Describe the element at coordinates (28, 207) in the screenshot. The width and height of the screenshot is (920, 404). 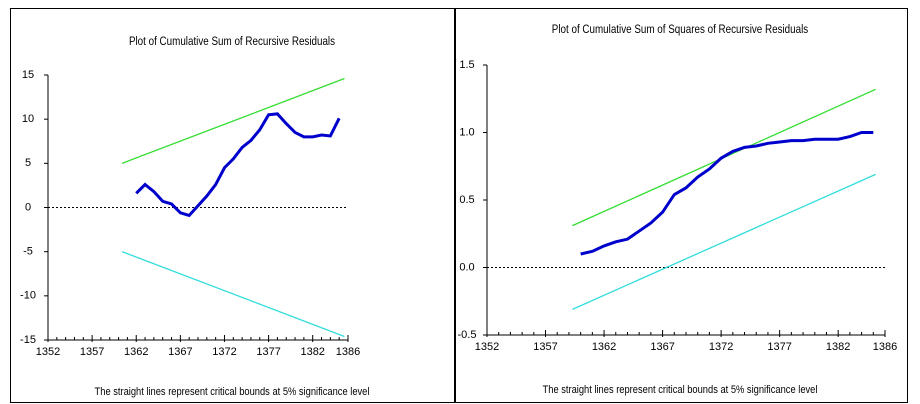
I see `y-tick-label: 0` at that location.